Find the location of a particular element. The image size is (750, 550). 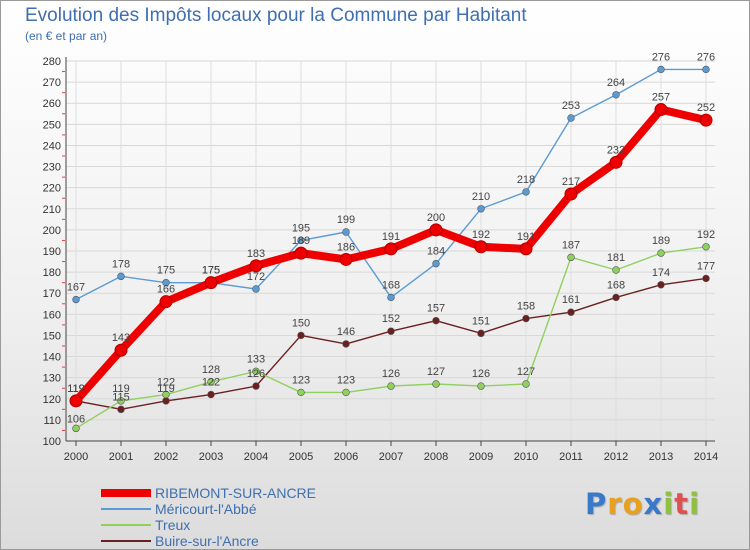

data-label-mericourt: 168 is located at coordinates (391, 285).